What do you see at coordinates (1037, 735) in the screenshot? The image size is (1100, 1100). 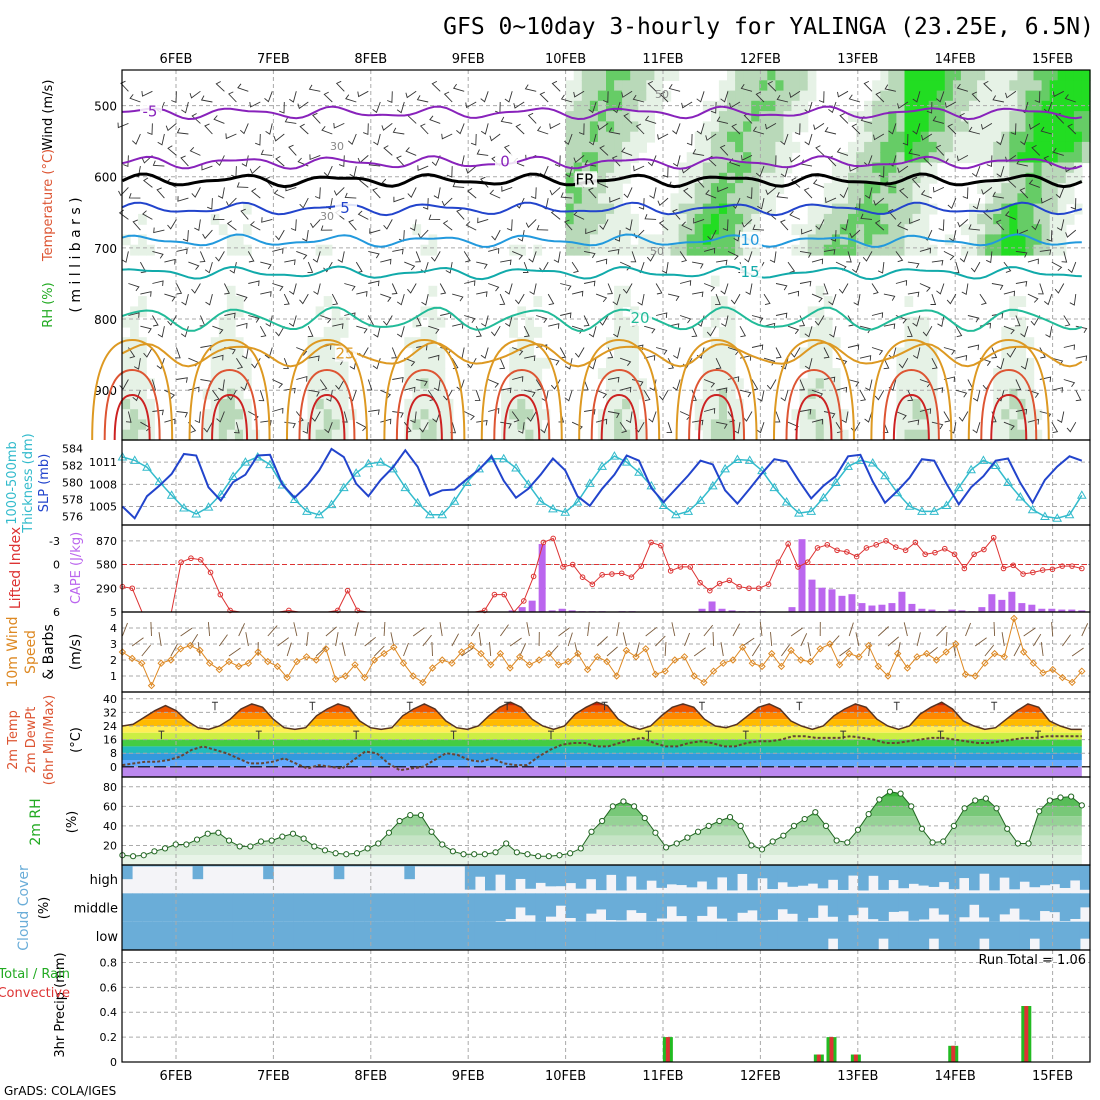 I see `minmax-marker` at bounding box center [1037, 735].